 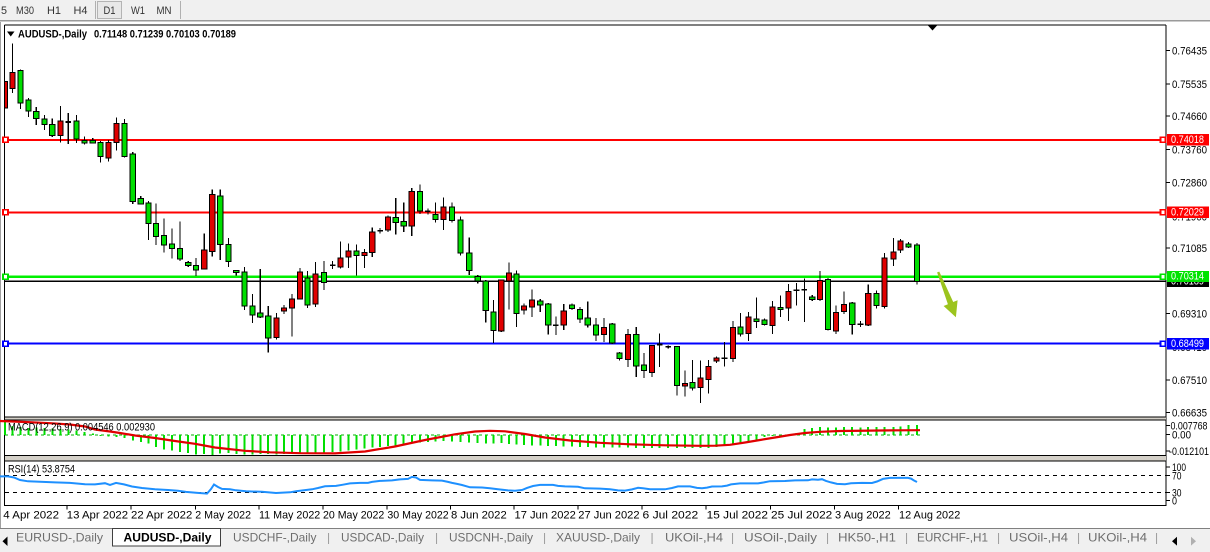 I want to click on svg-text: USDCHF-,Daily, so click(x=275, y=538).